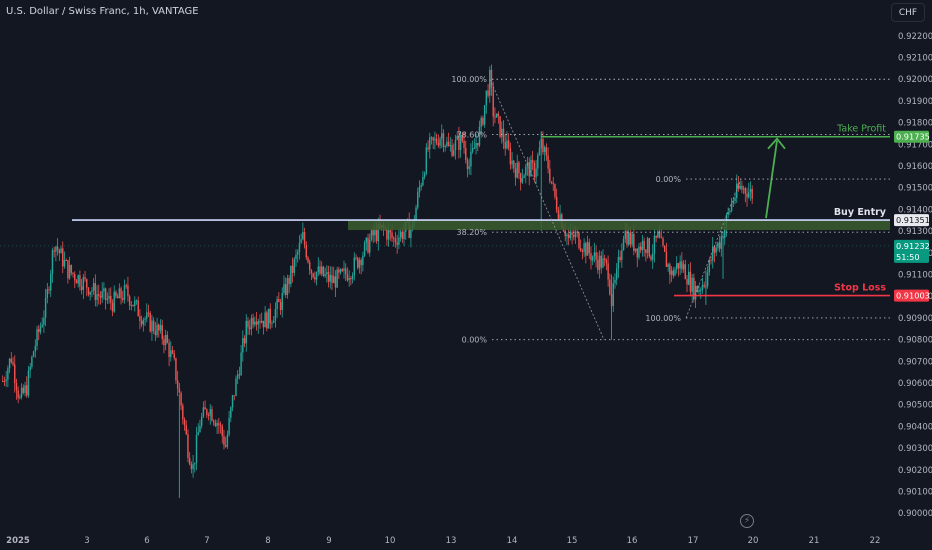 This screenshot has width=932, height=550. What do you see at coordinates (747, 521) in the screenshot?
I see `lightning-icon: ⚡` at bounding box center [747, 521].